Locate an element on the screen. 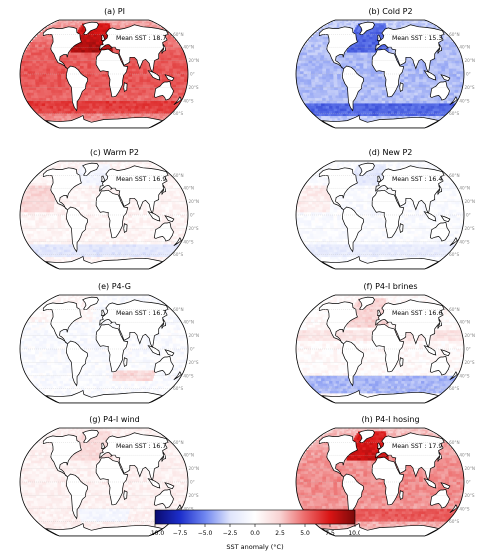  panel-title: (e) P4-G is located at coordinates (114, 286).